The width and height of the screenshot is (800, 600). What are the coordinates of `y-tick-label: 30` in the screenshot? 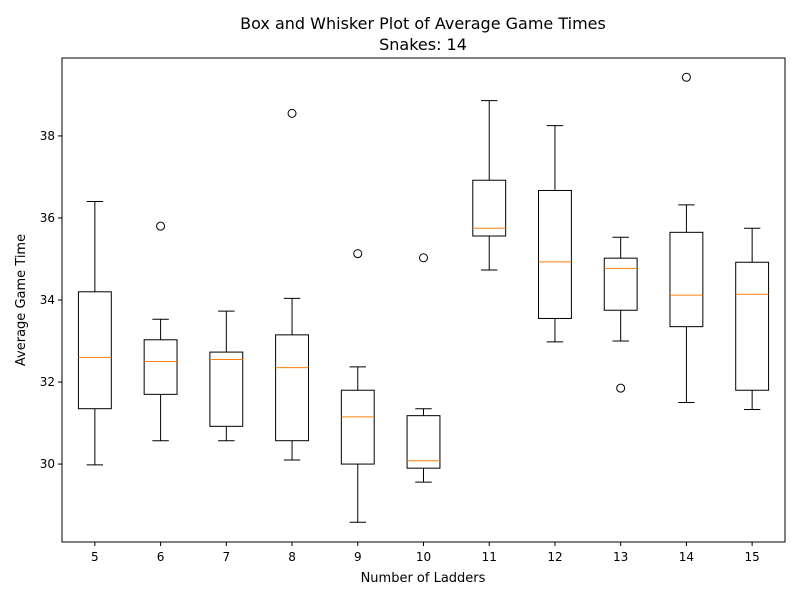 It's located at (47, 464).